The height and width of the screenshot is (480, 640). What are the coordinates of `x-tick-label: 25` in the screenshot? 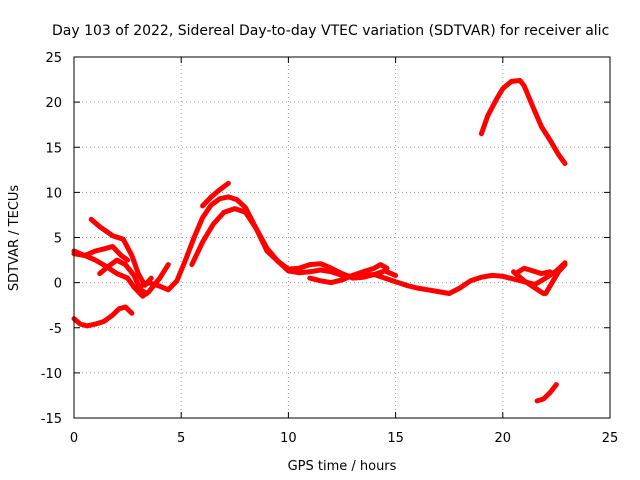 It's located at (610, 438).